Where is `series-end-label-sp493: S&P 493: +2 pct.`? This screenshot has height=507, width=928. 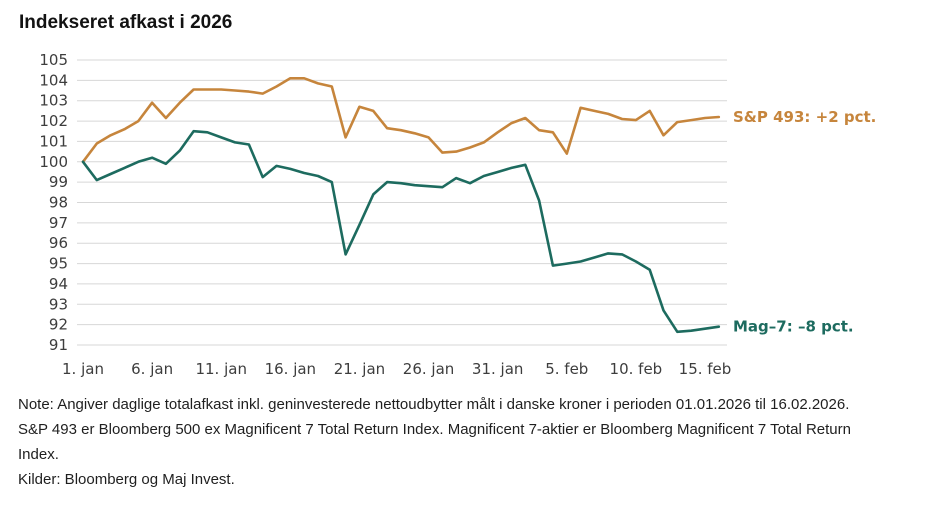
series-end-label-sp493: S&P 493: +2 pct. is located at coordinates (804, 117).